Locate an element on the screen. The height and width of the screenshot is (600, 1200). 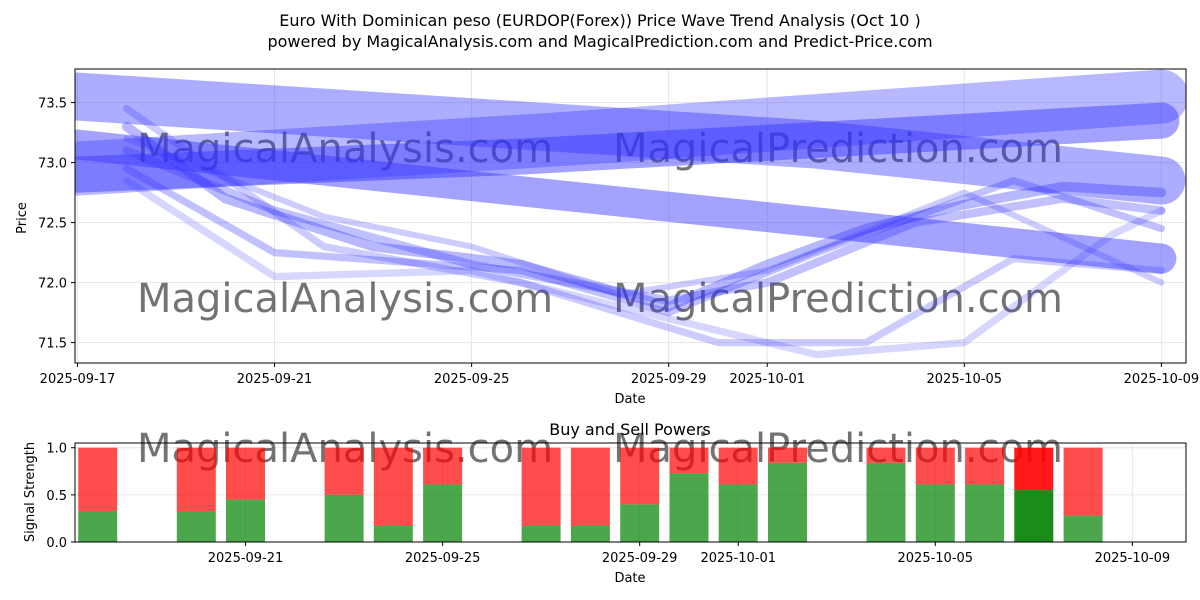
price-x-tick-label: 2025-09-21 is located at coordinates (275, 379).